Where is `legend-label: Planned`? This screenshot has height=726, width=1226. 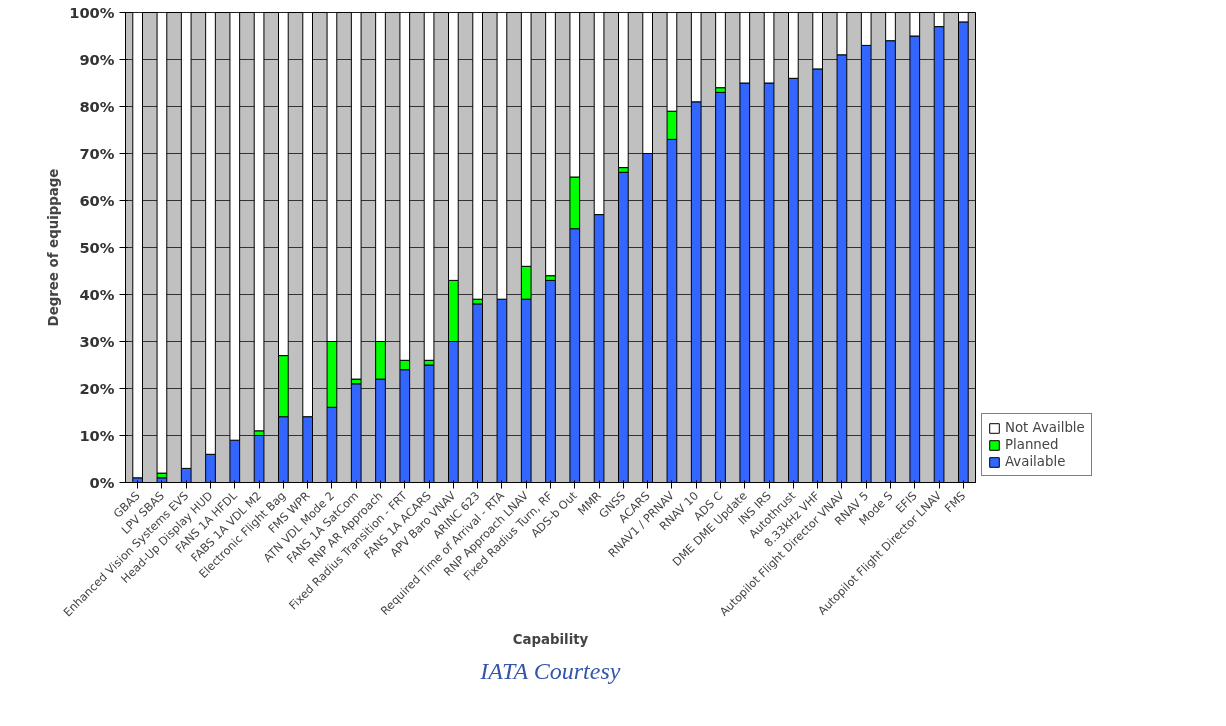 legend-label: Planned is located at coordinates (1032, 444).